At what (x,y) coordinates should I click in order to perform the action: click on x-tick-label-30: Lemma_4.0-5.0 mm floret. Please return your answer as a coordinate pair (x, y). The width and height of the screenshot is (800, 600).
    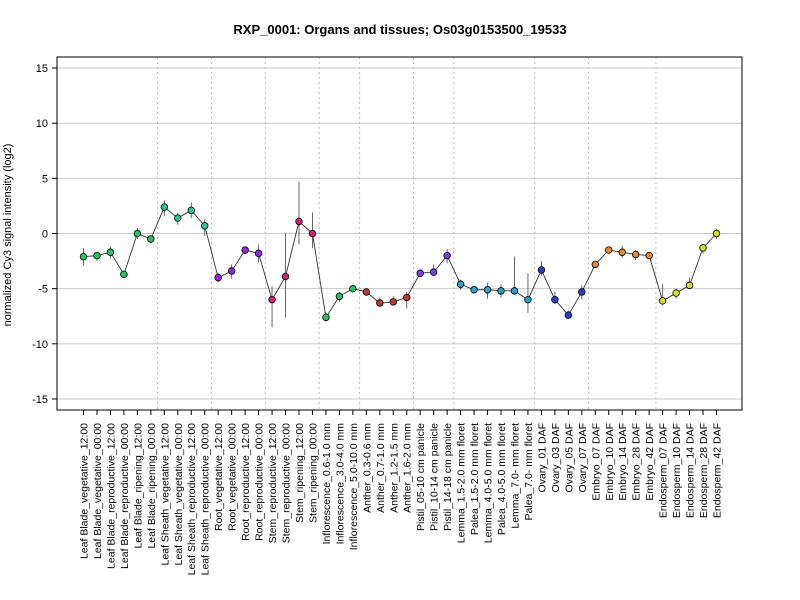
    Looking at the image, I should click on (489, 483).